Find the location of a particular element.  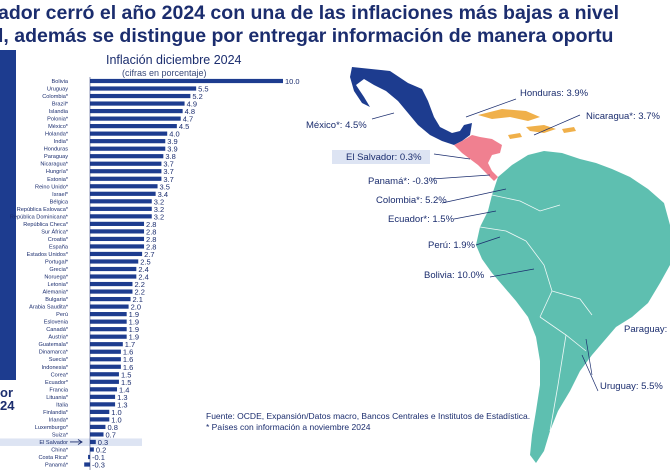

map-label-paraguay: Paraguay: is located at coordinates (645, 329).